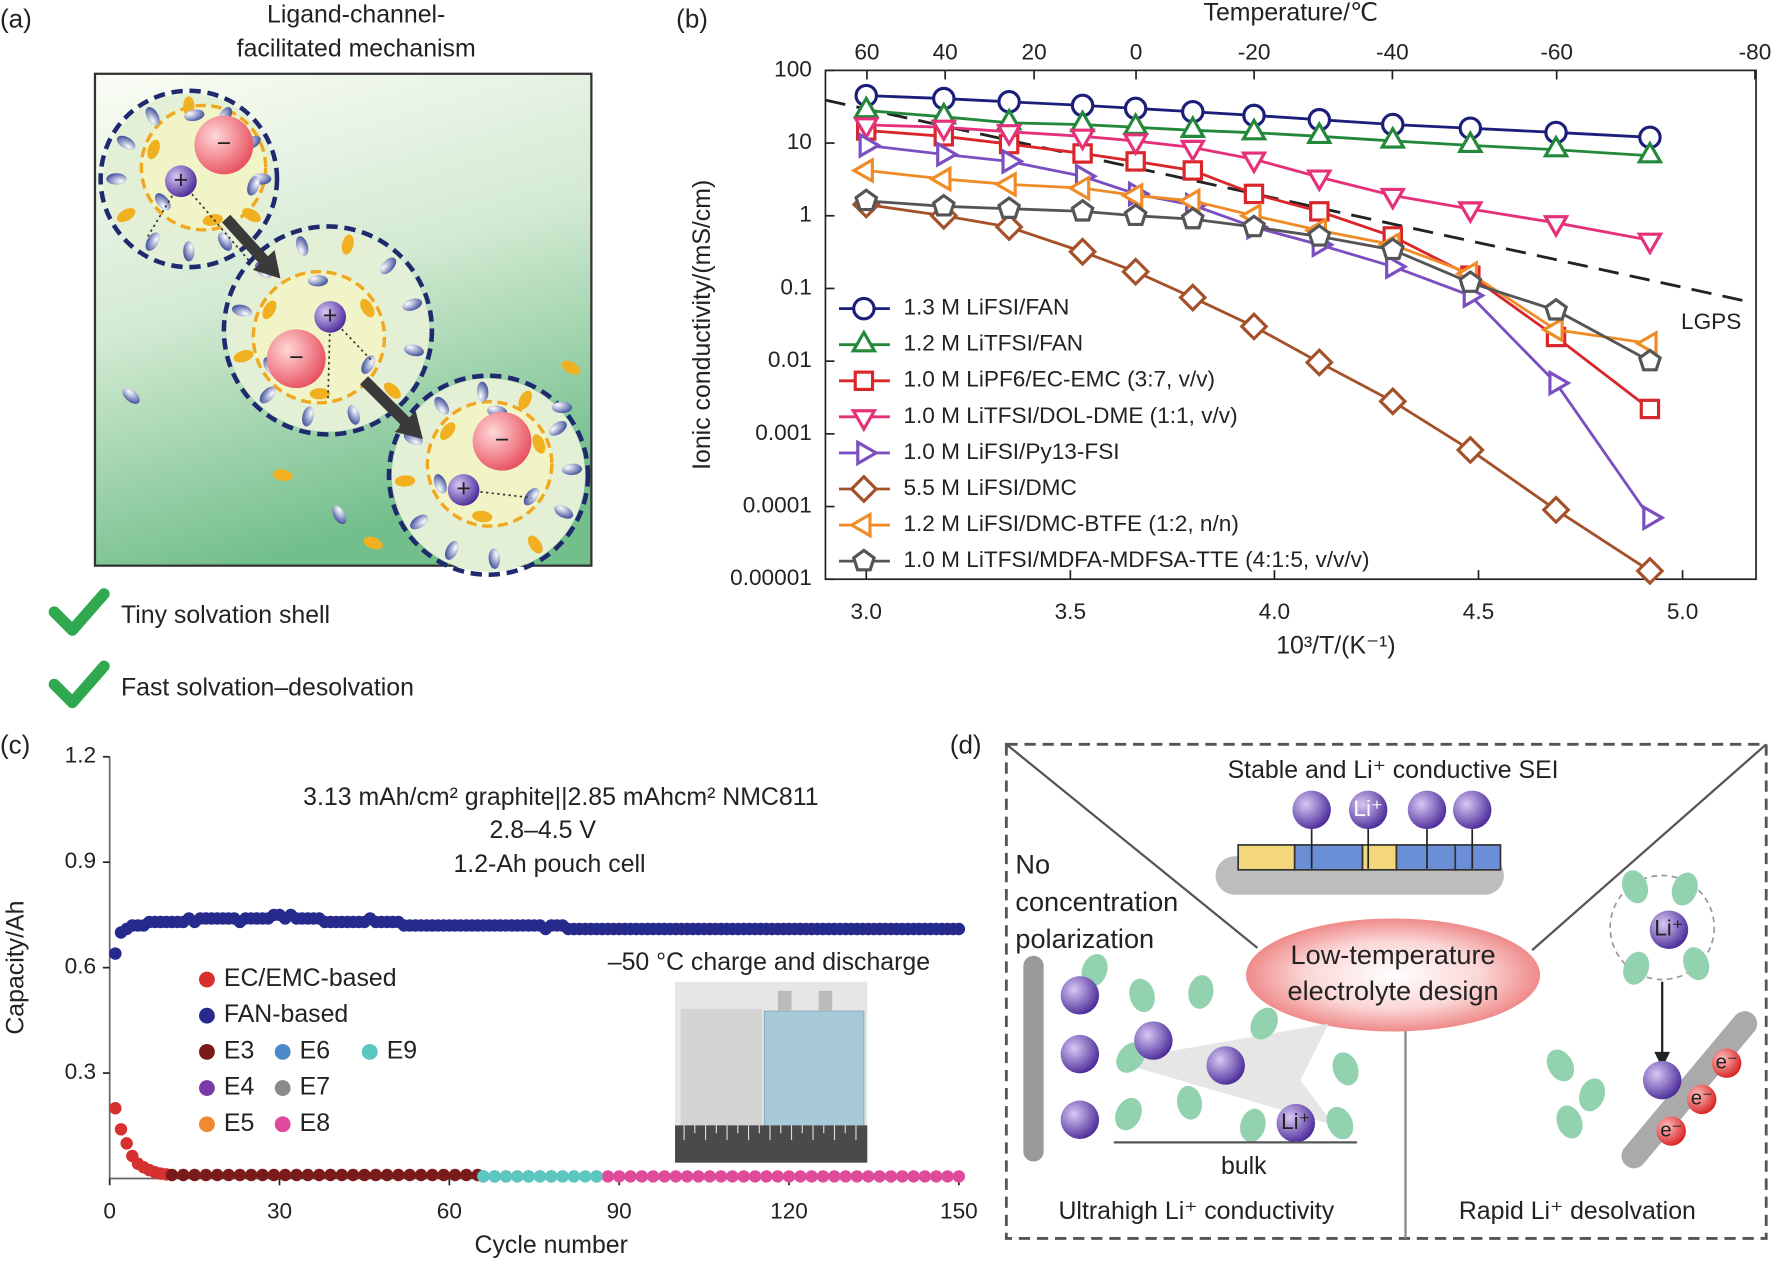  Describe the element at coordinates (619, 1210) in the screenshot. I see `x-tick-label: 90` at that location.